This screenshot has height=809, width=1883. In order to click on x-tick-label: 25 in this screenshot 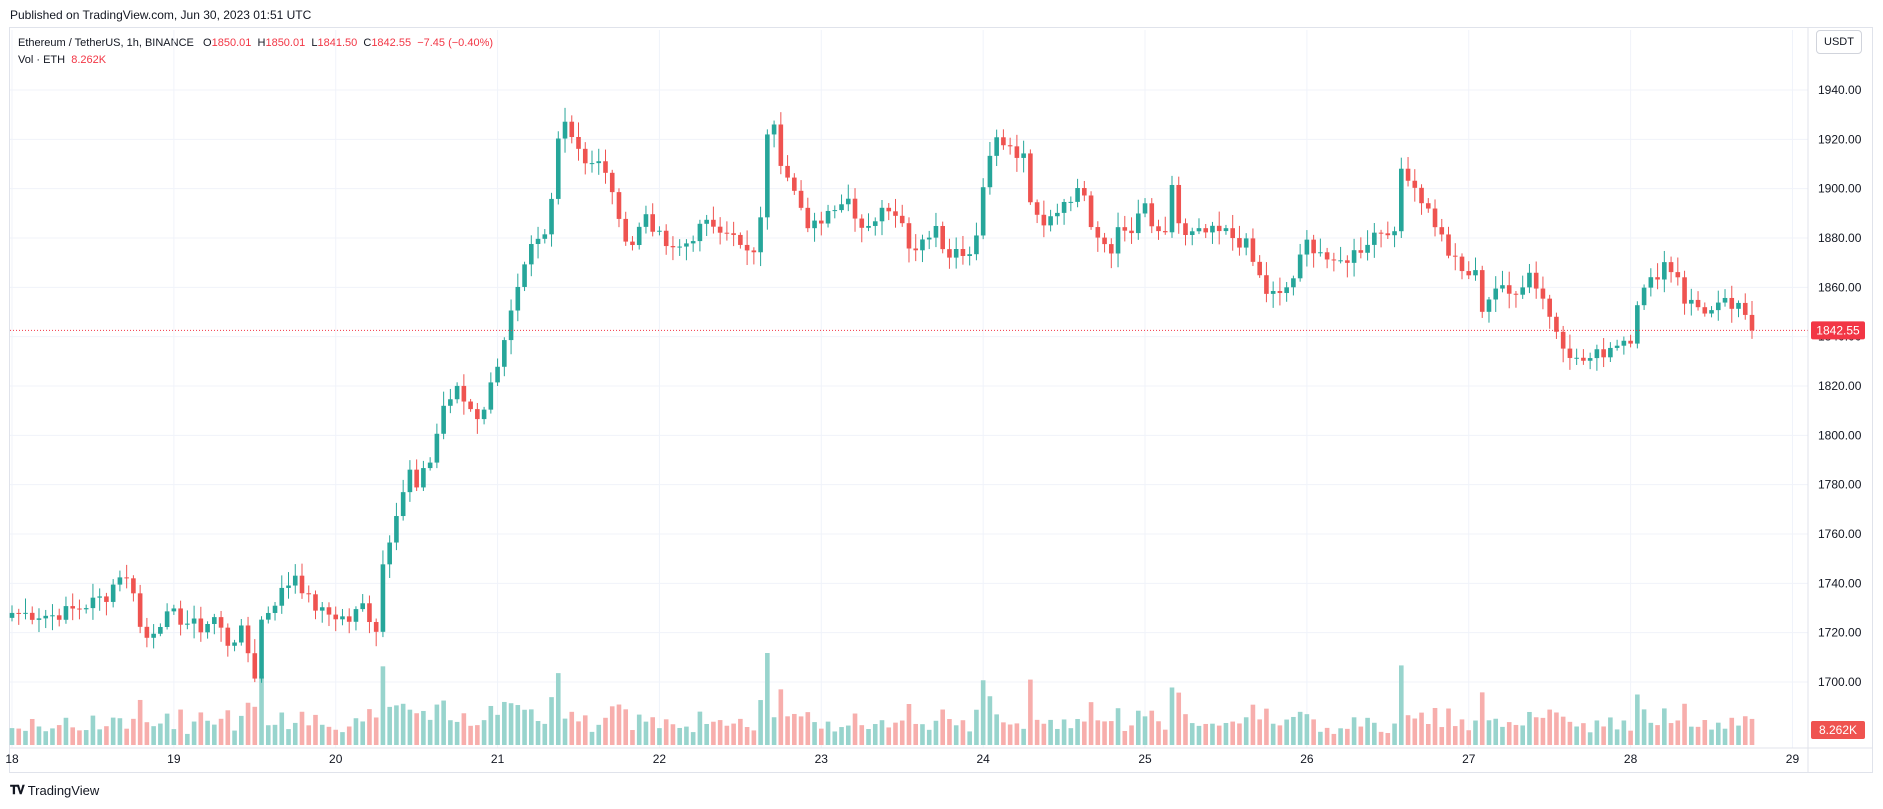, I will do `click(1145, 759)`.